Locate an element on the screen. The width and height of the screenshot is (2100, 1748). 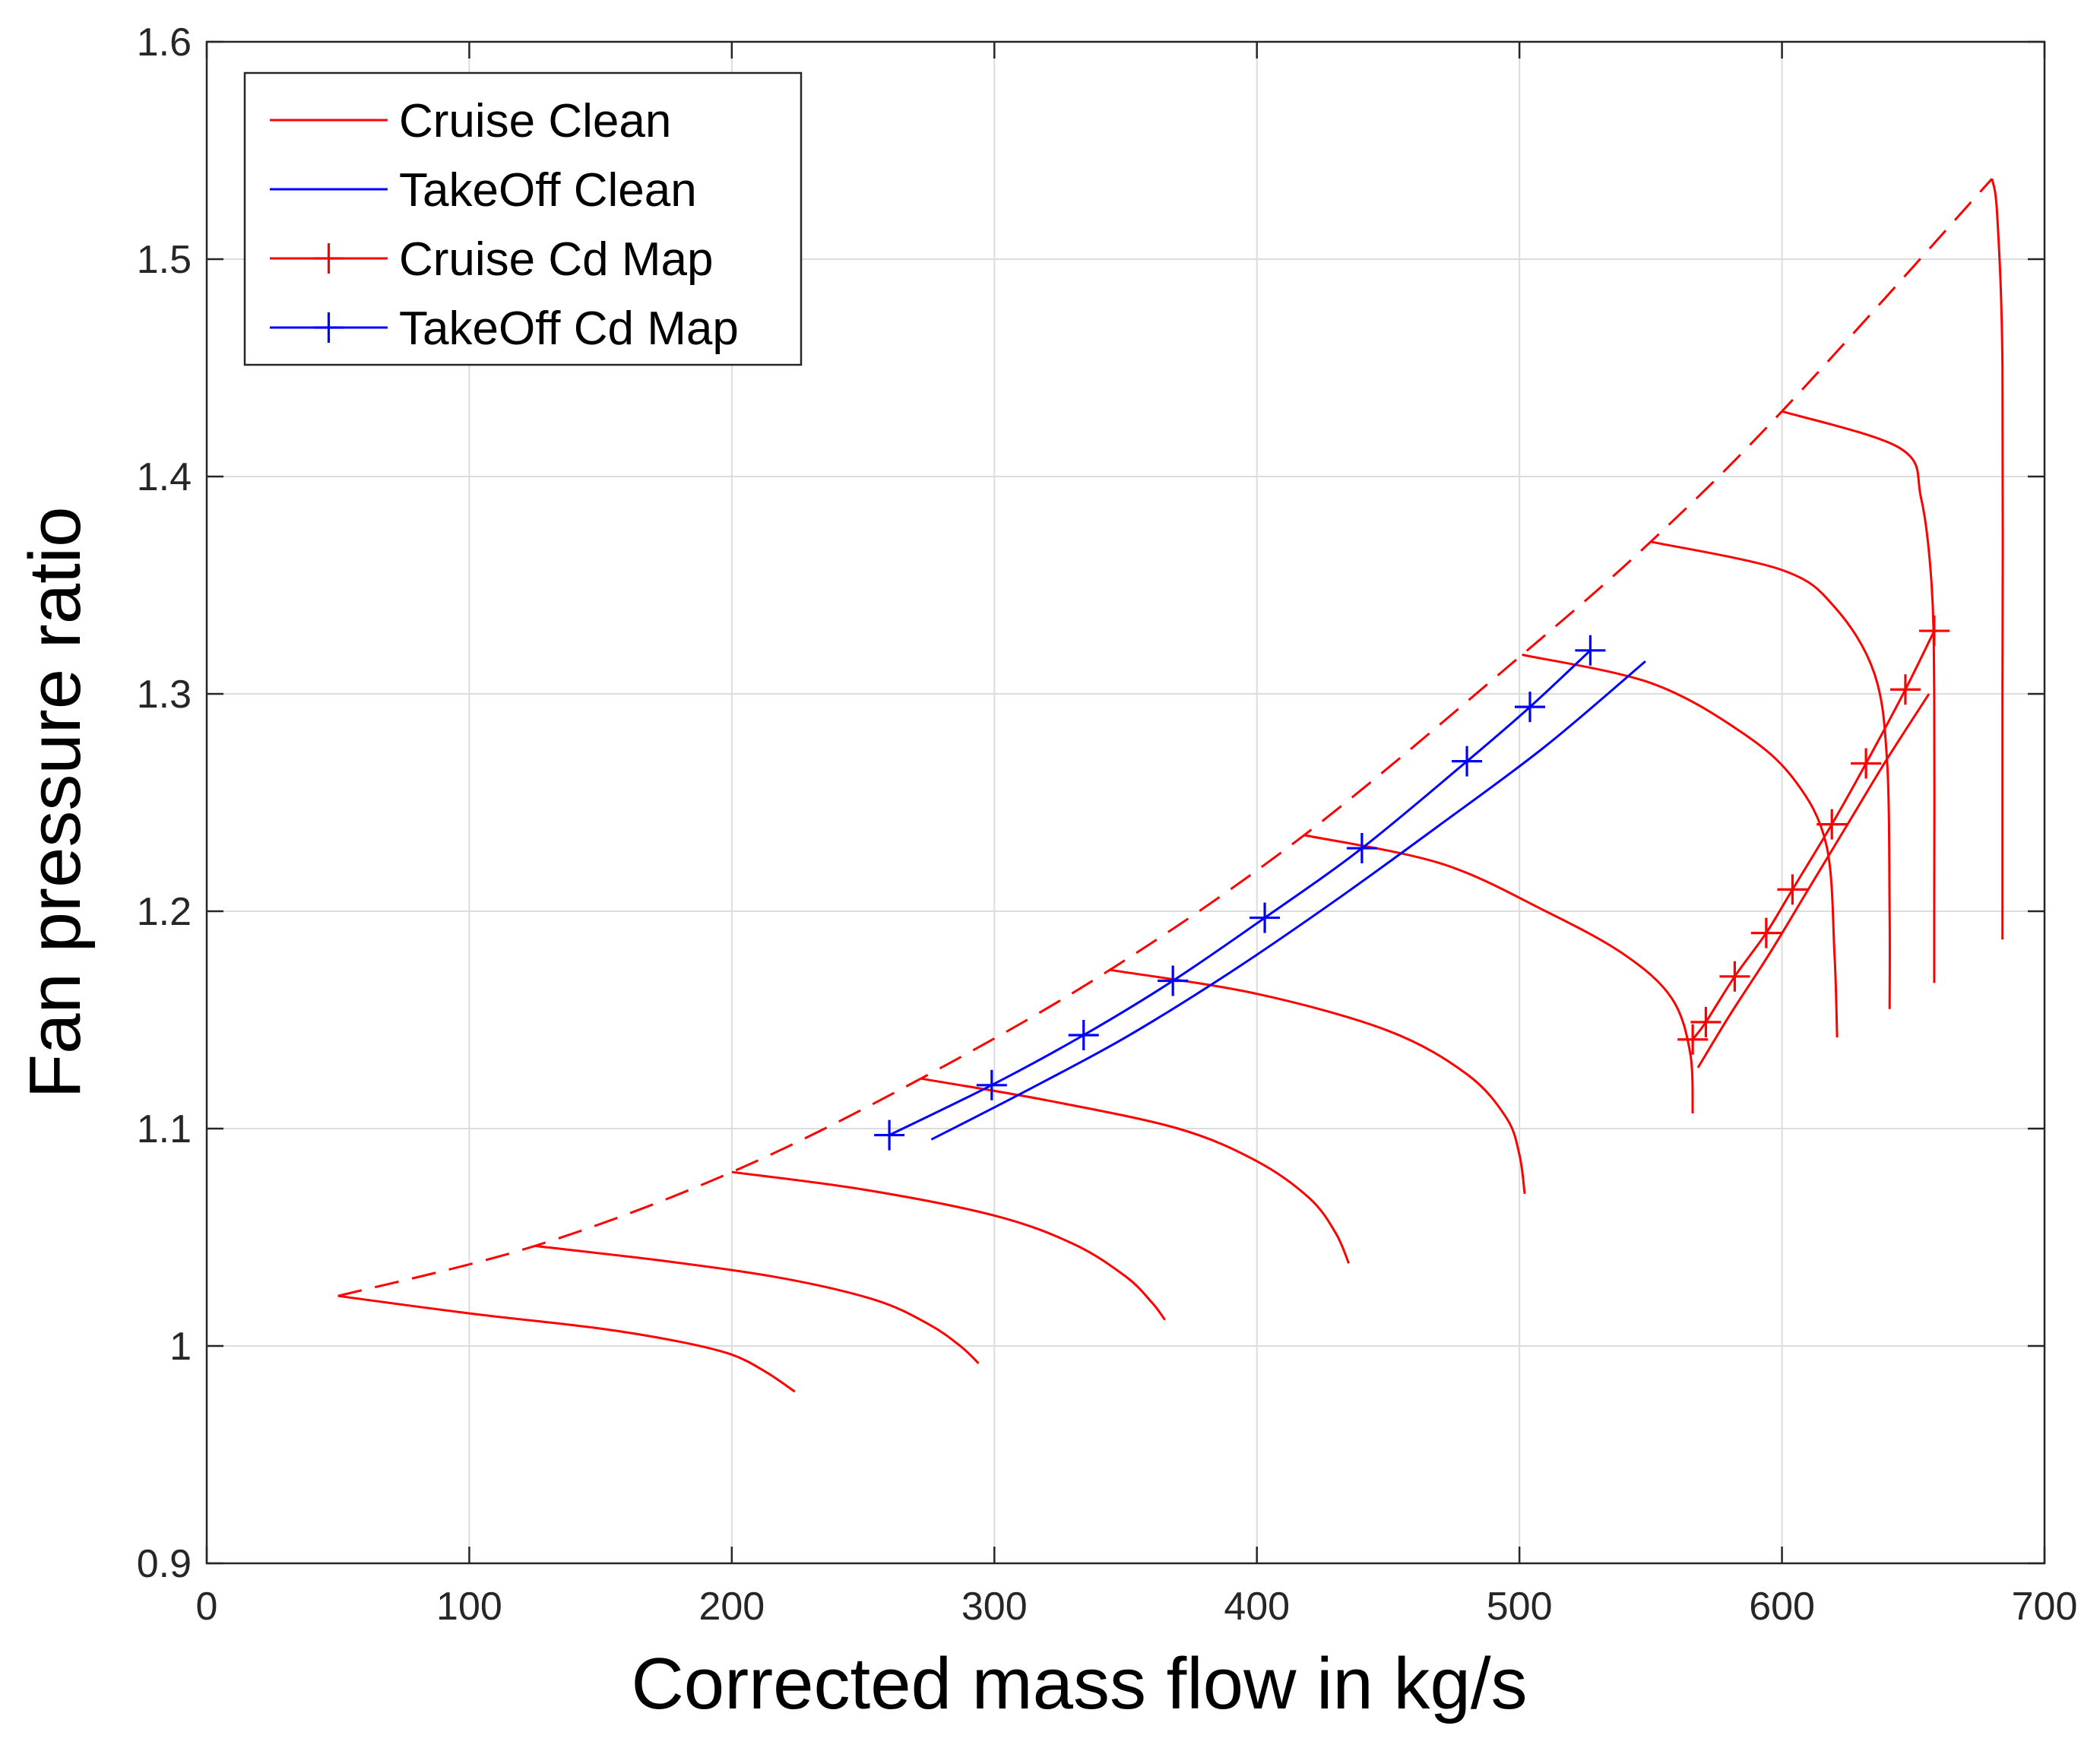
x-tick-label: 600 is located at coordinates (1782, 1607).